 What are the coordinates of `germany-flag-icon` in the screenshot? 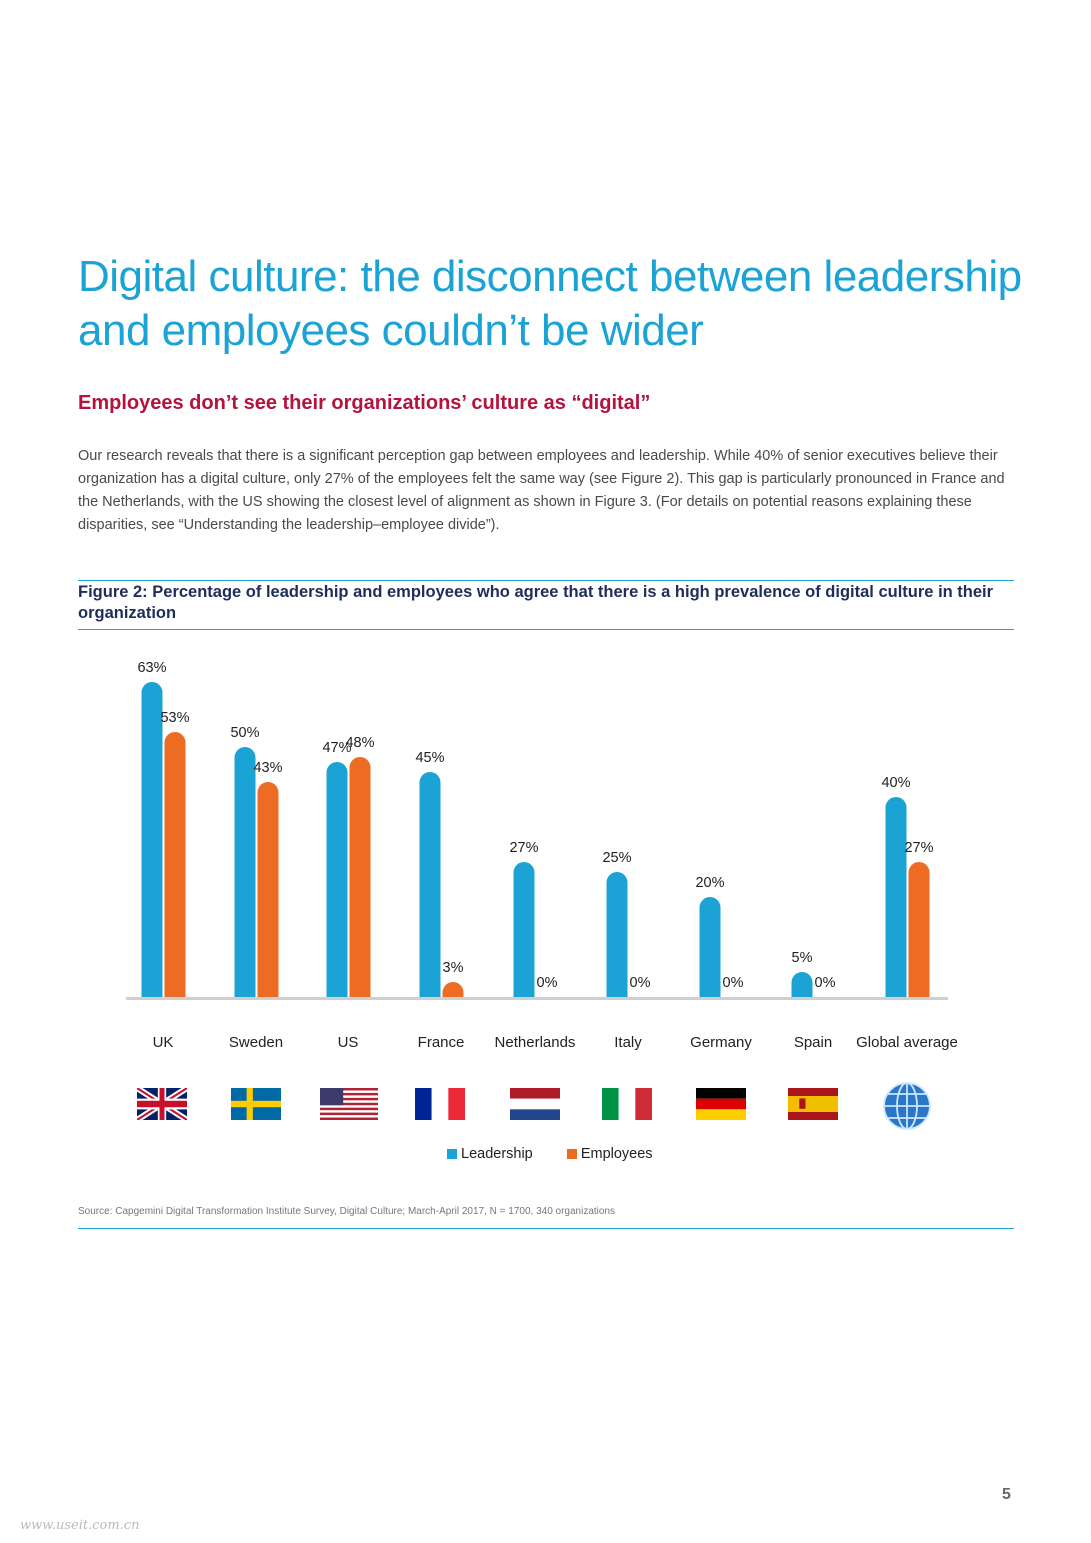 It's located at (721, 1104).